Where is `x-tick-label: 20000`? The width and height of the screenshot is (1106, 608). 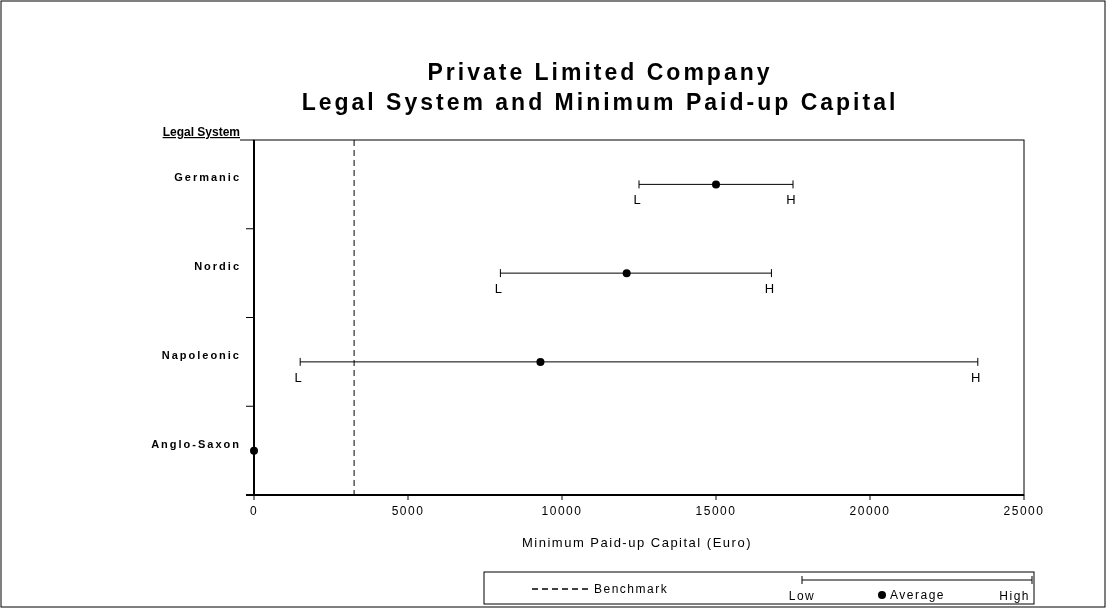 x-tick-label: 20000 is located at coordinates (870, 511).